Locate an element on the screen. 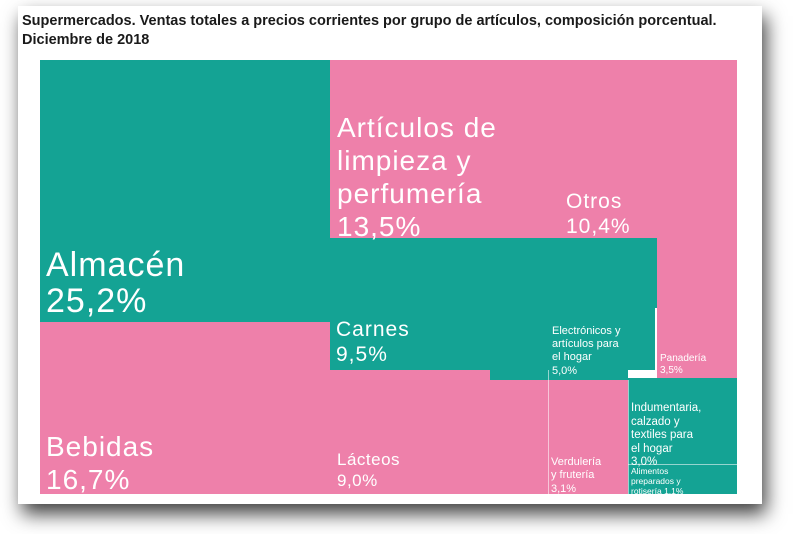 Image resolution: width=800 pixels, height=534 pixels. chart-subtitle: Diciembre de 2018 is located at coordinates (86, 40).